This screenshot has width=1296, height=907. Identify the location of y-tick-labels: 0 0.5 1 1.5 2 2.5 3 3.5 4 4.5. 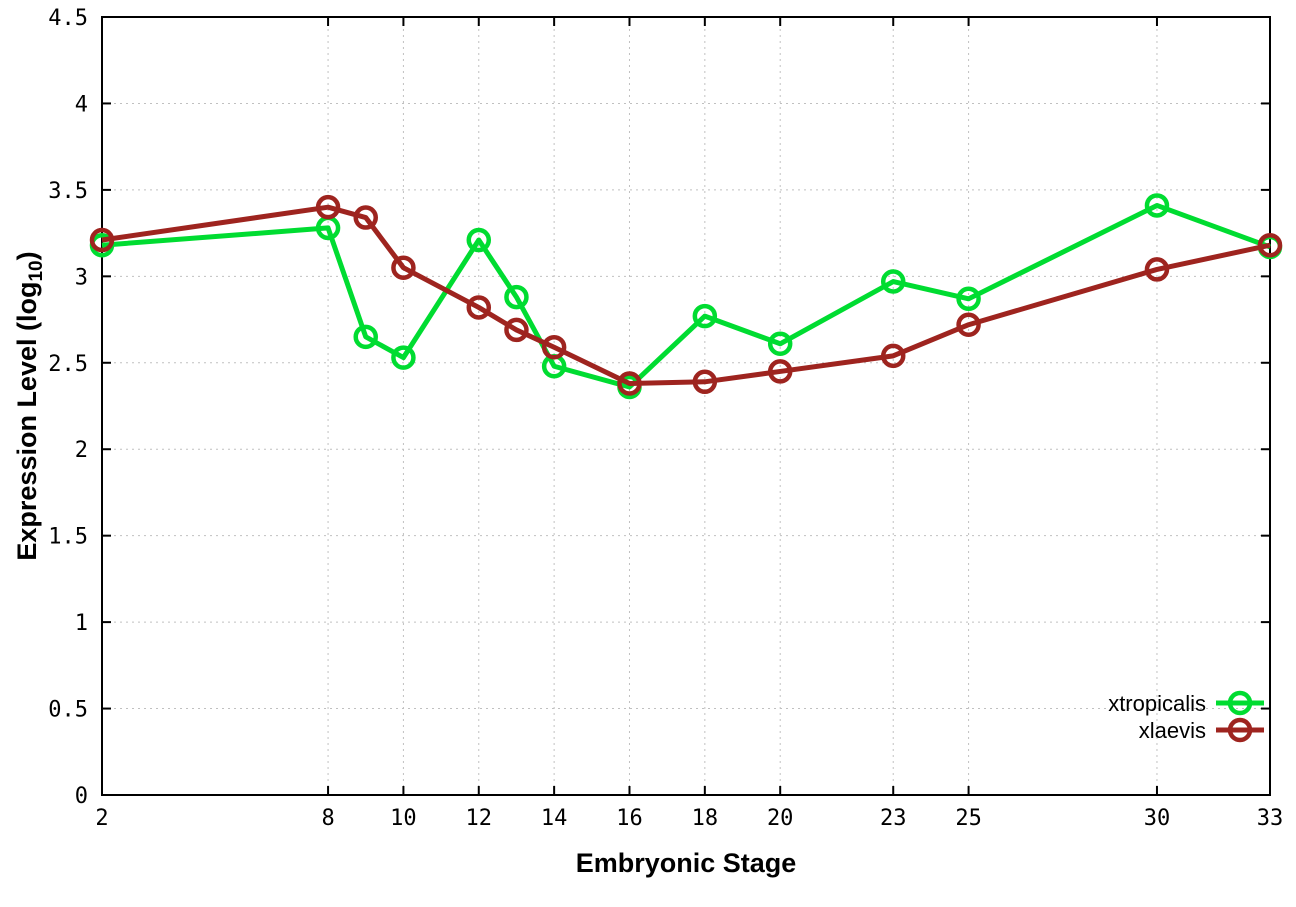
(68, 407).